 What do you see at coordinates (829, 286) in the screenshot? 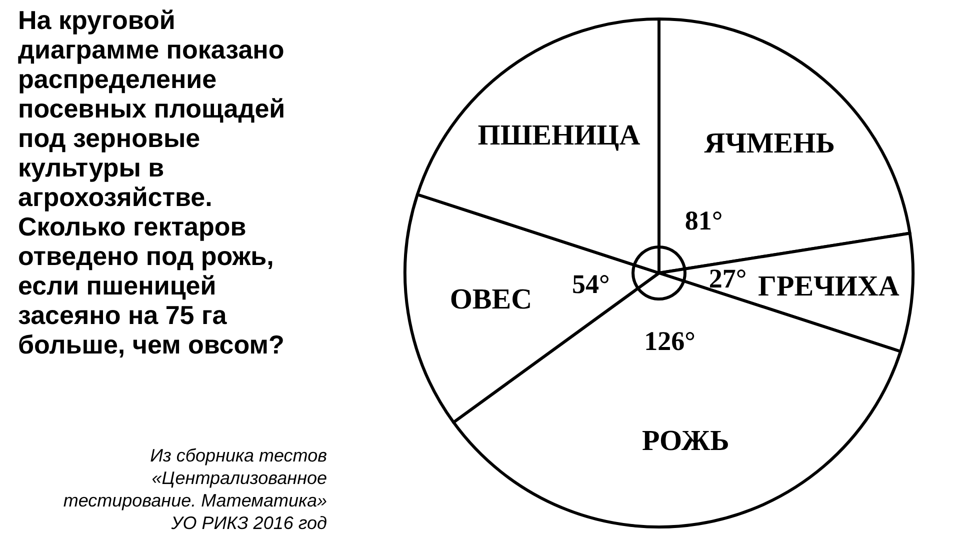
I see `slice-label: ГРЕЧИХА` at bounding box center [829, 286].